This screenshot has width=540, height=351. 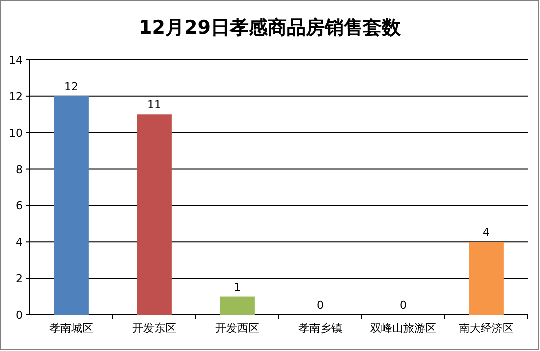 I want to click on y-tick-label: 0, so click(x=19, y=315).